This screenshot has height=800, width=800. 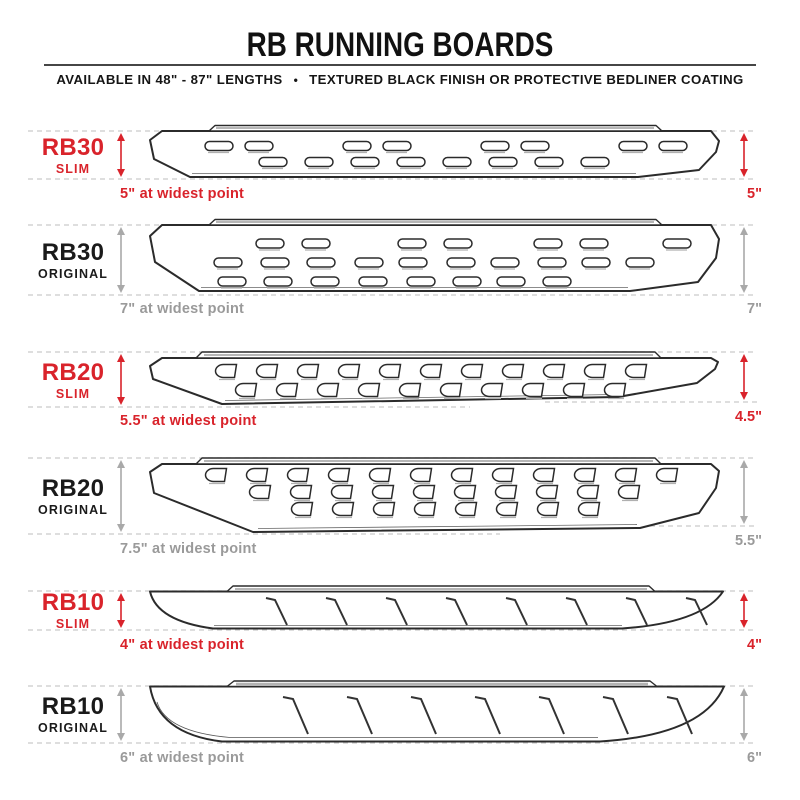 I want to click on width-note: 4" at widest point, so click(x=182, y=645).